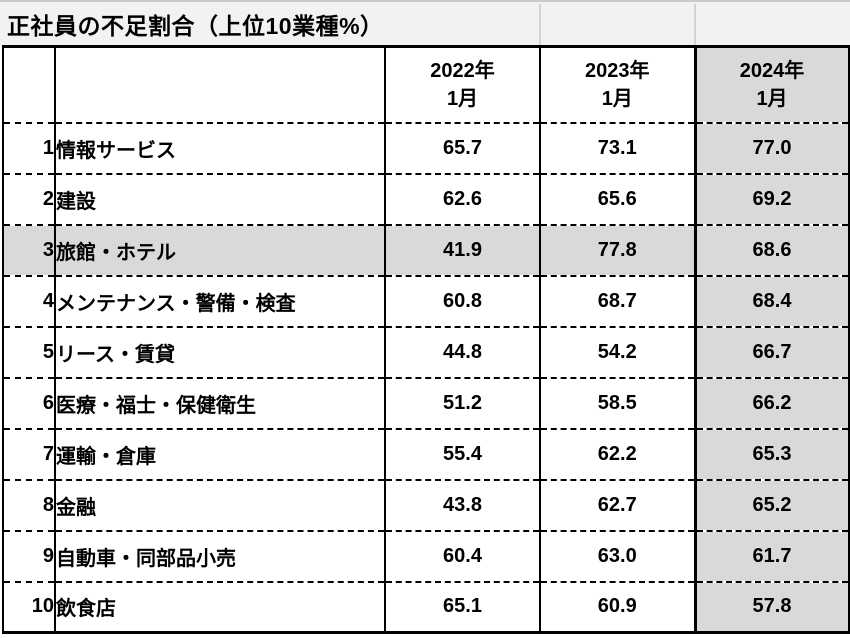  What do you see at coordinates (29, 199) in the screenshot?
I see `rank-cell: 2` at bounding box center [29, 199].